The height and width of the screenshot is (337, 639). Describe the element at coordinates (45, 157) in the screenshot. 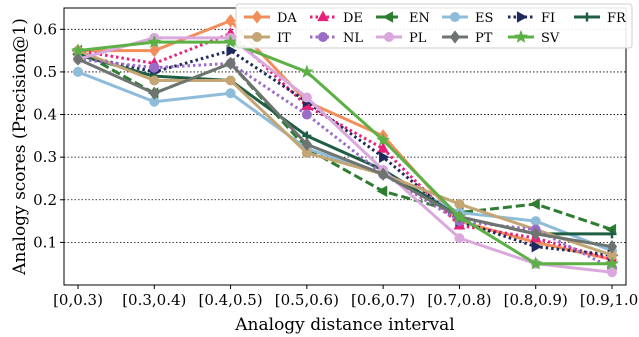

I see `y-tick-label: 0.3` at that location.